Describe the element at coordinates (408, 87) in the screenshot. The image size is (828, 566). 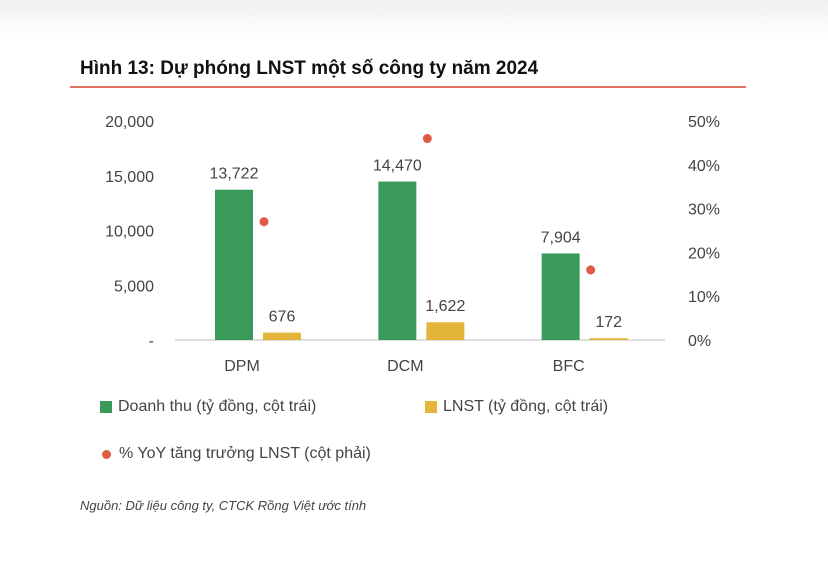
I see `title-rule` at that location.